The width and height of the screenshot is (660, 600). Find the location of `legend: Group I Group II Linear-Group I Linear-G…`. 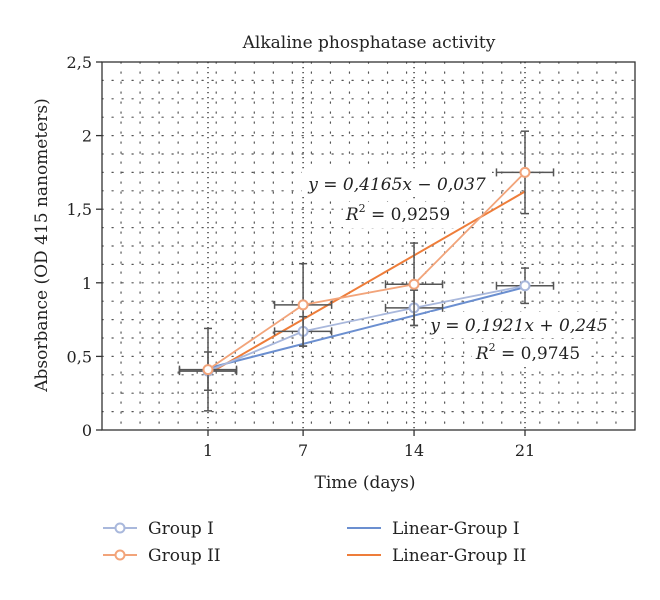

legend: Group I Group II Linear-Group I Linear-G… is located at coordinates (314, 542).